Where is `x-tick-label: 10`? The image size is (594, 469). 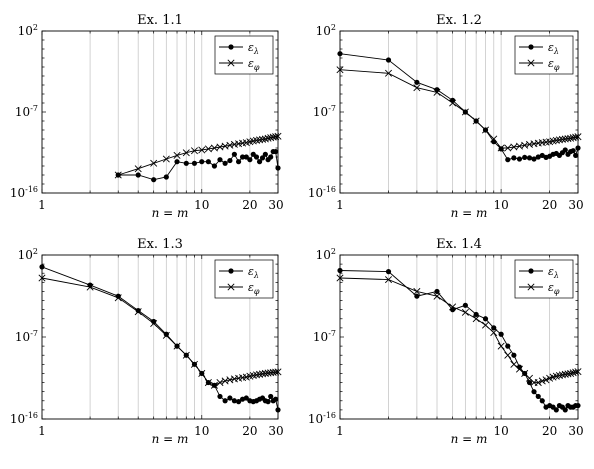
x-tick-label: 10 is located at coordinates (500, 431).